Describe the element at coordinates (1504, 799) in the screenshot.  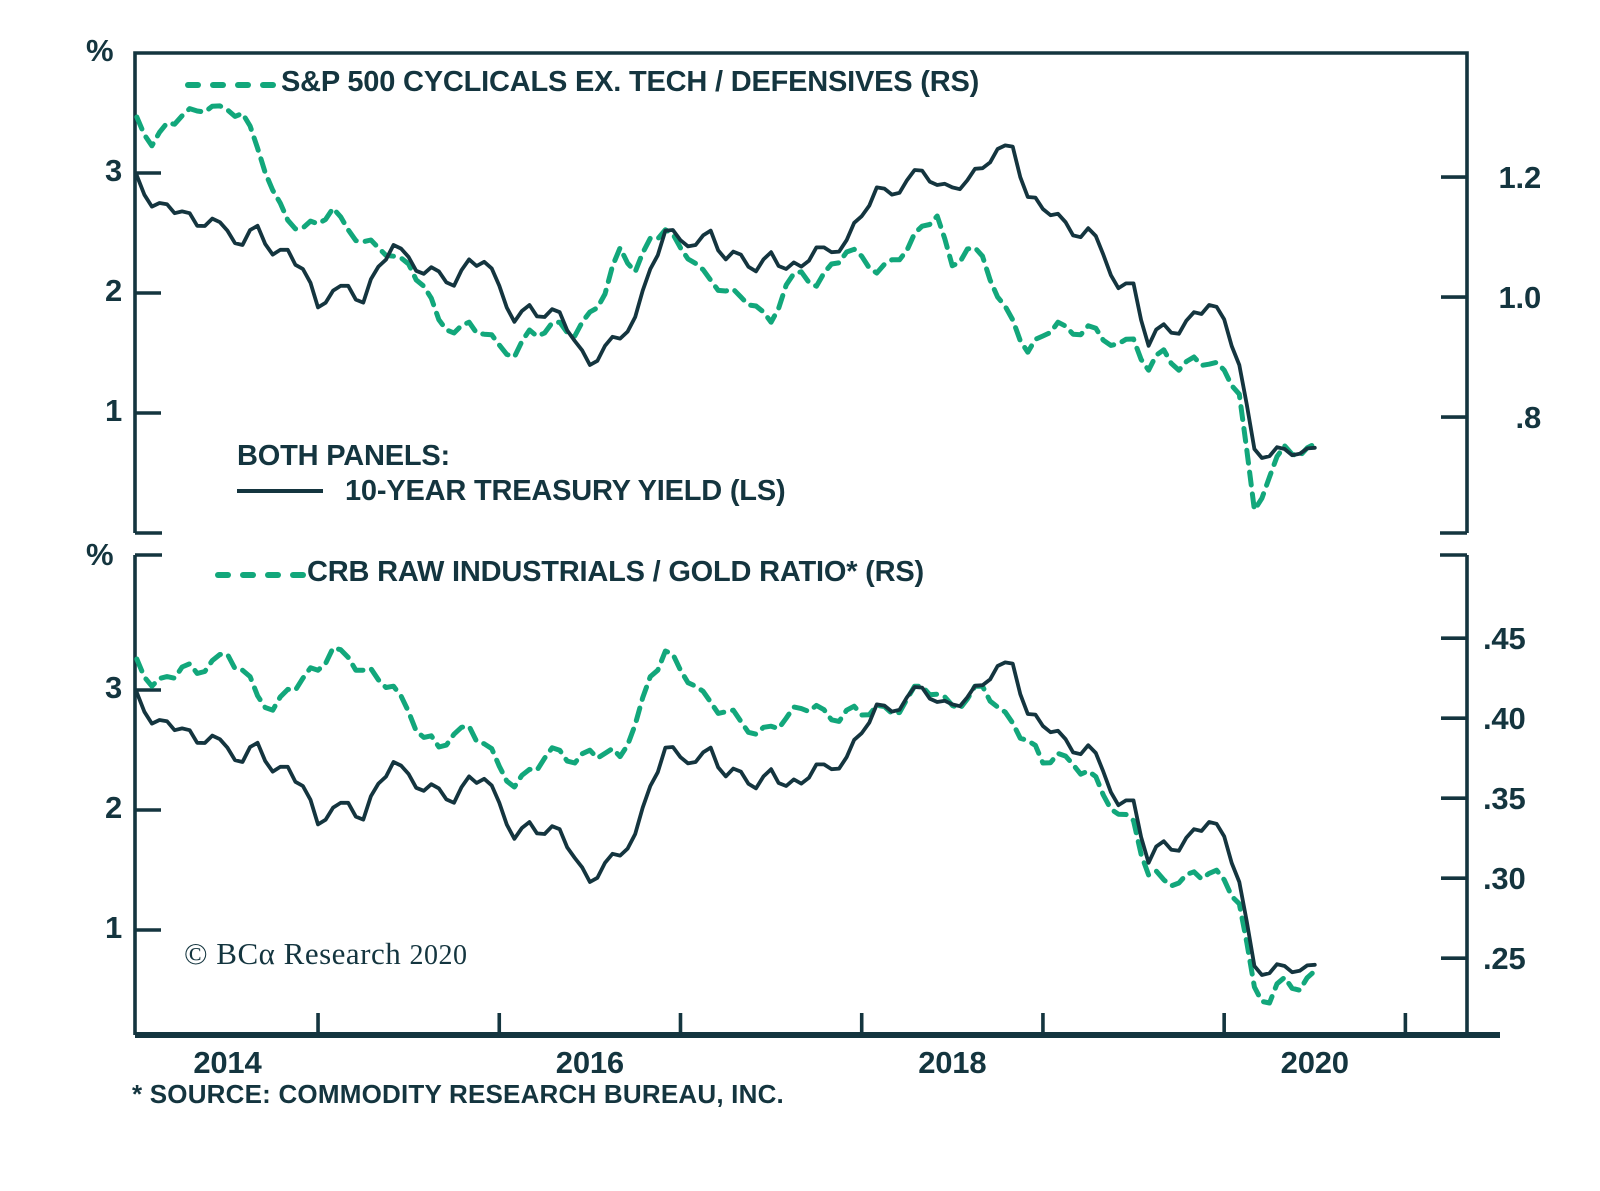
I see `bottom-right-axis-tick-label: .35` at that location.